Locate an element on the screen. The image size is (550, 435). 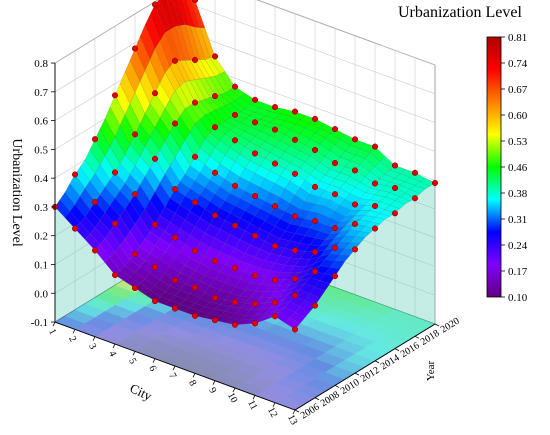
colorbar-tick-label: 0.74 is located at coordinates (518, 64).